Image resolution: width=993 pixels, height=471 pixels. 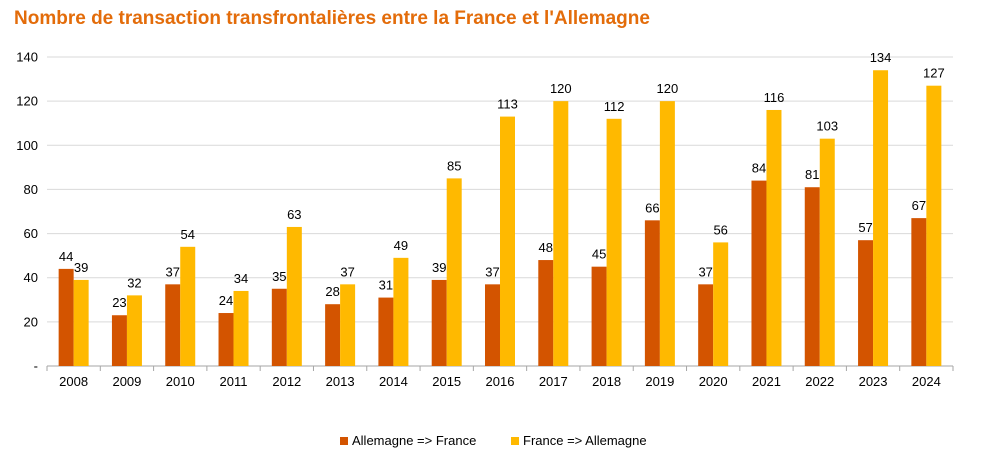 I want to click on data-label-2-2017: 120, so click(x=561, y=88).